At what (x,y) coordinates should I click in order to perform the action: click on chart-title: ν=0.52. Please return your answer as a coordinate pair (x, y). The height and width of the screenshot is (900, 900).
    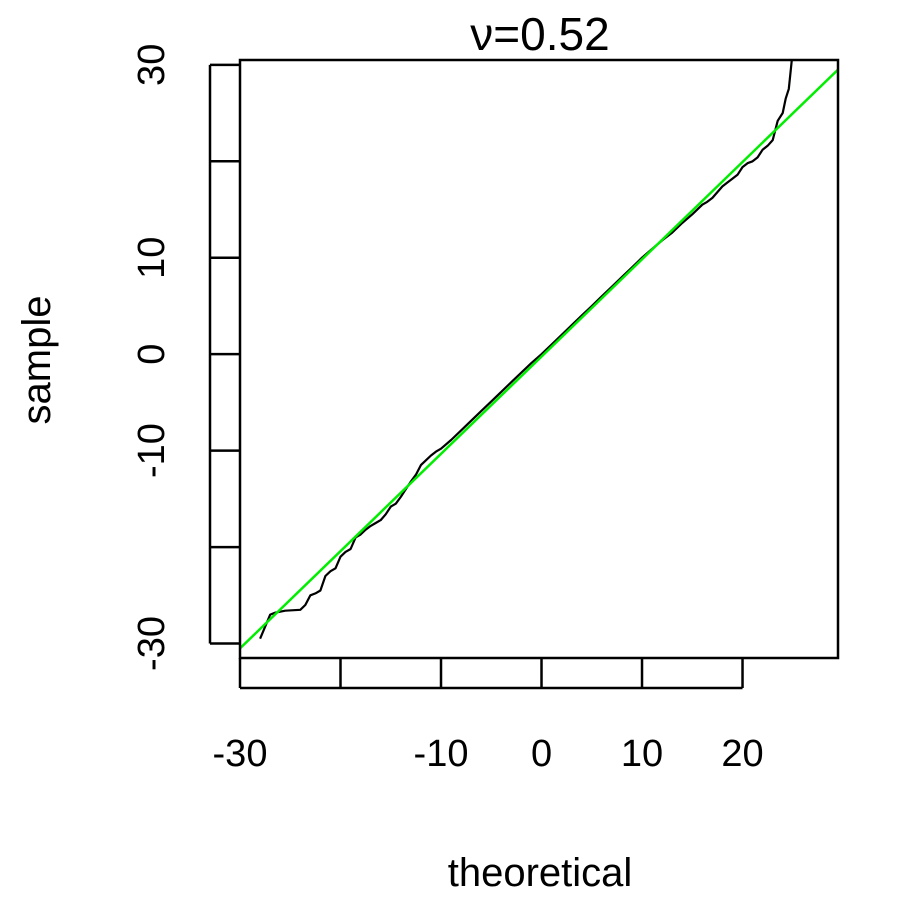
    Looking at the image, I should click on (539, 34).